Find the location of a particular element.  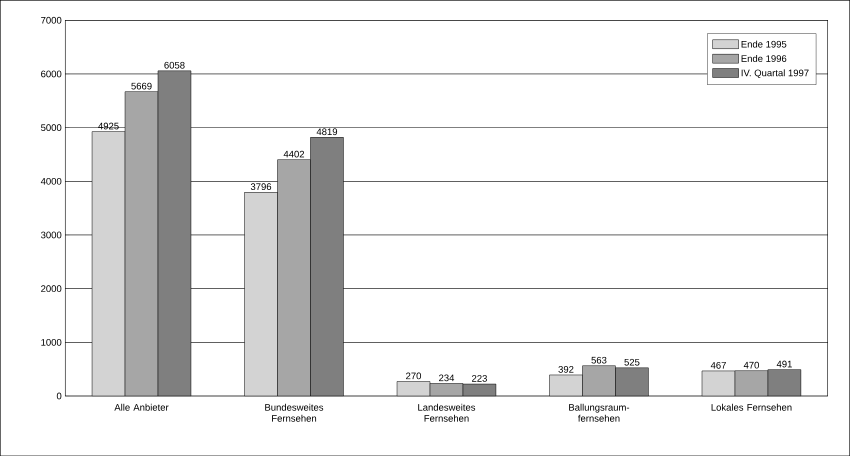

legend-label: IV. Quartal 1997 is located at coordinates (775, 73).